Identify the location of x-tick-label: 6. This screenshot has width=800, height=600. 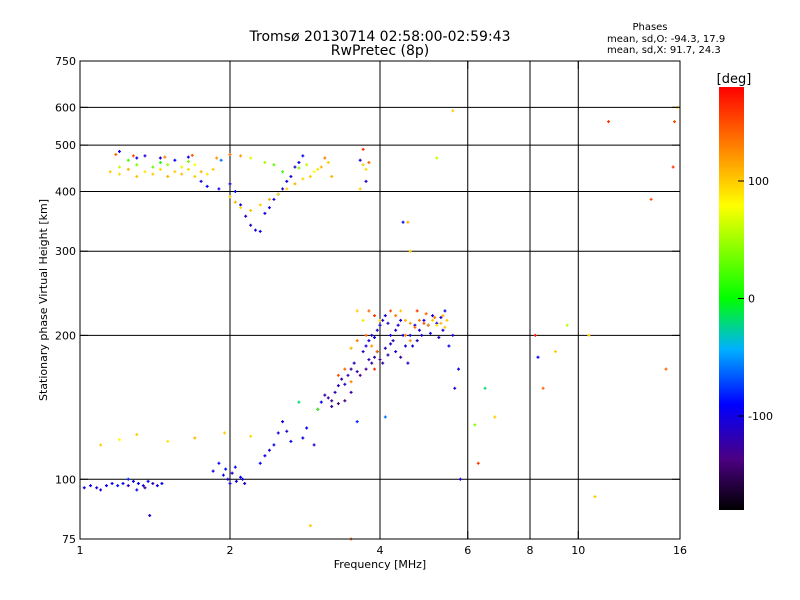
(467, 550).